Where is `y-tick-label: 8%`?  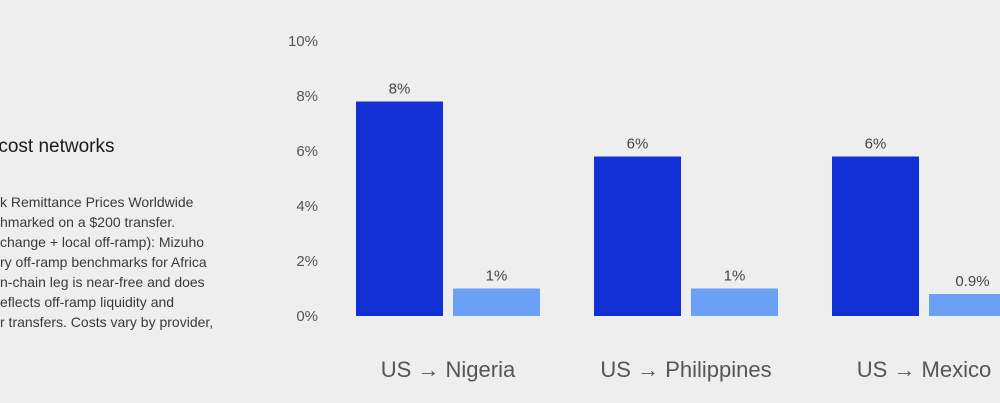 y-tick-label: 8% is located at coordinates (307, 96).